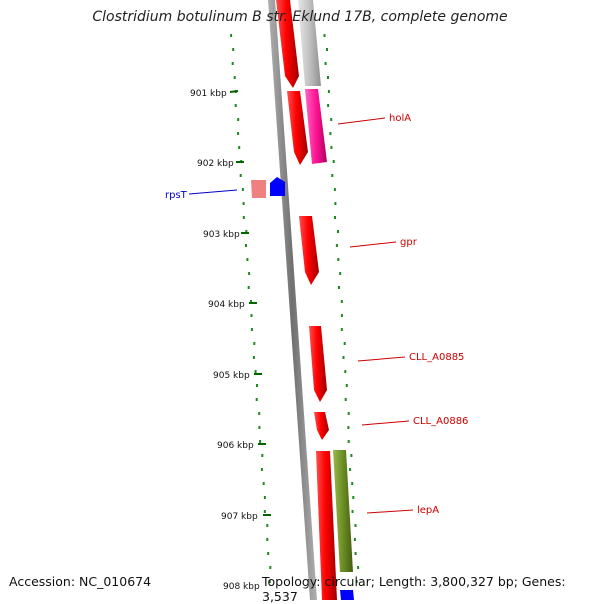 This screenshot has width=600, height=604. I want to click on gene-feature-gpr, so click(309, 250).